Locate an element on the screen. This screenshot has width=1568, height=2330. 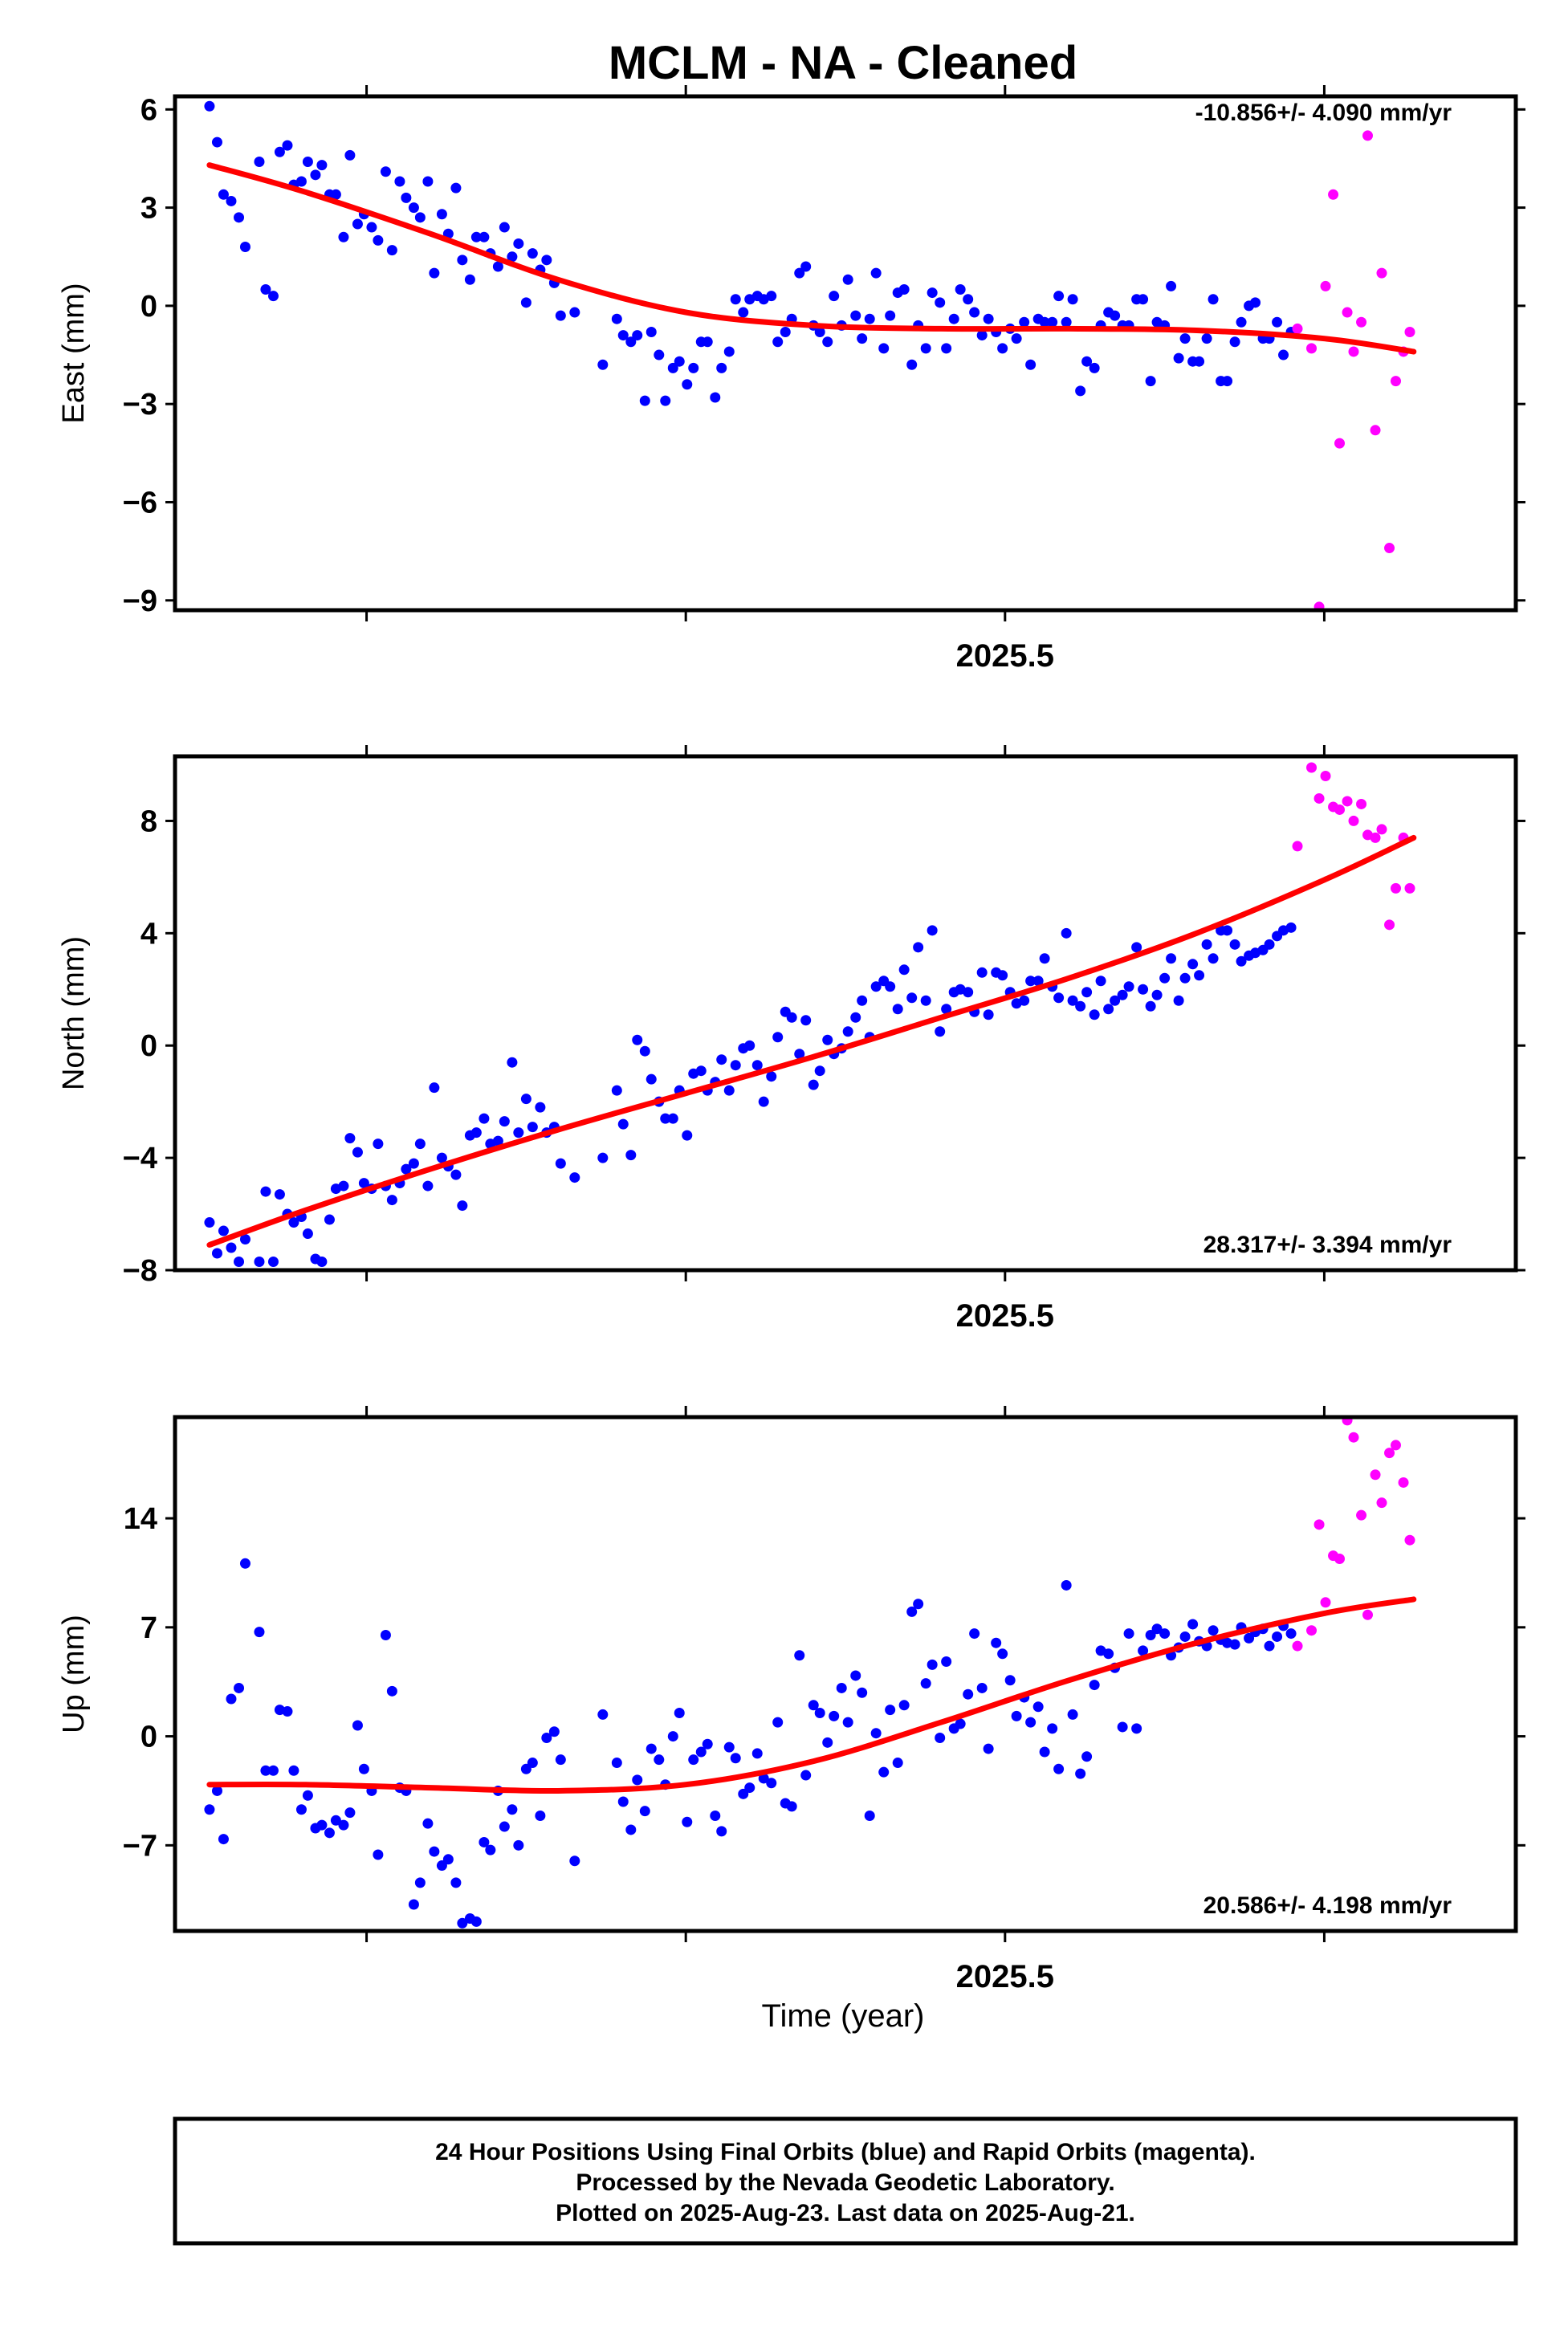
y-tick-label: 6 is located at coordinates (149, 110).